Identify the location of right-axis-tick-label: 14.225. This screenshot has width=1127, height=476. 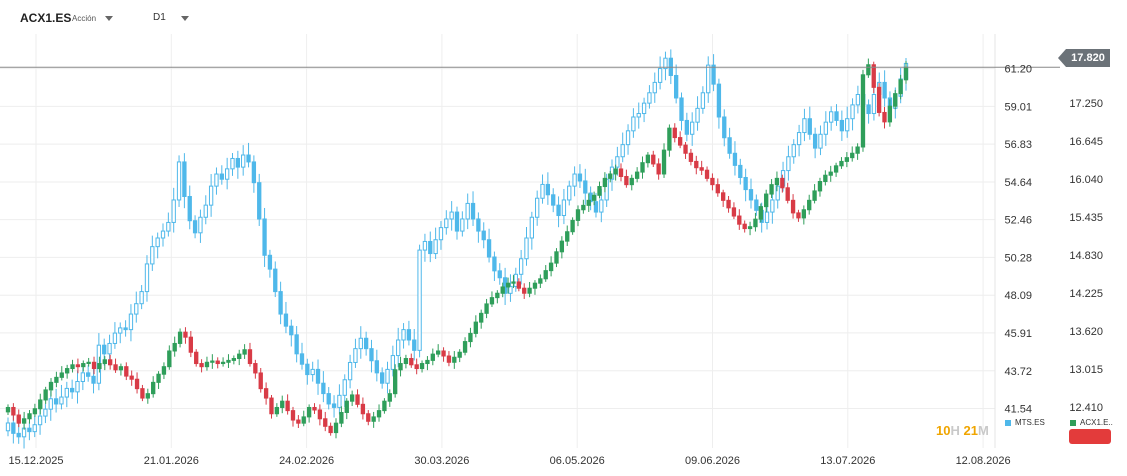
(1086, 294).